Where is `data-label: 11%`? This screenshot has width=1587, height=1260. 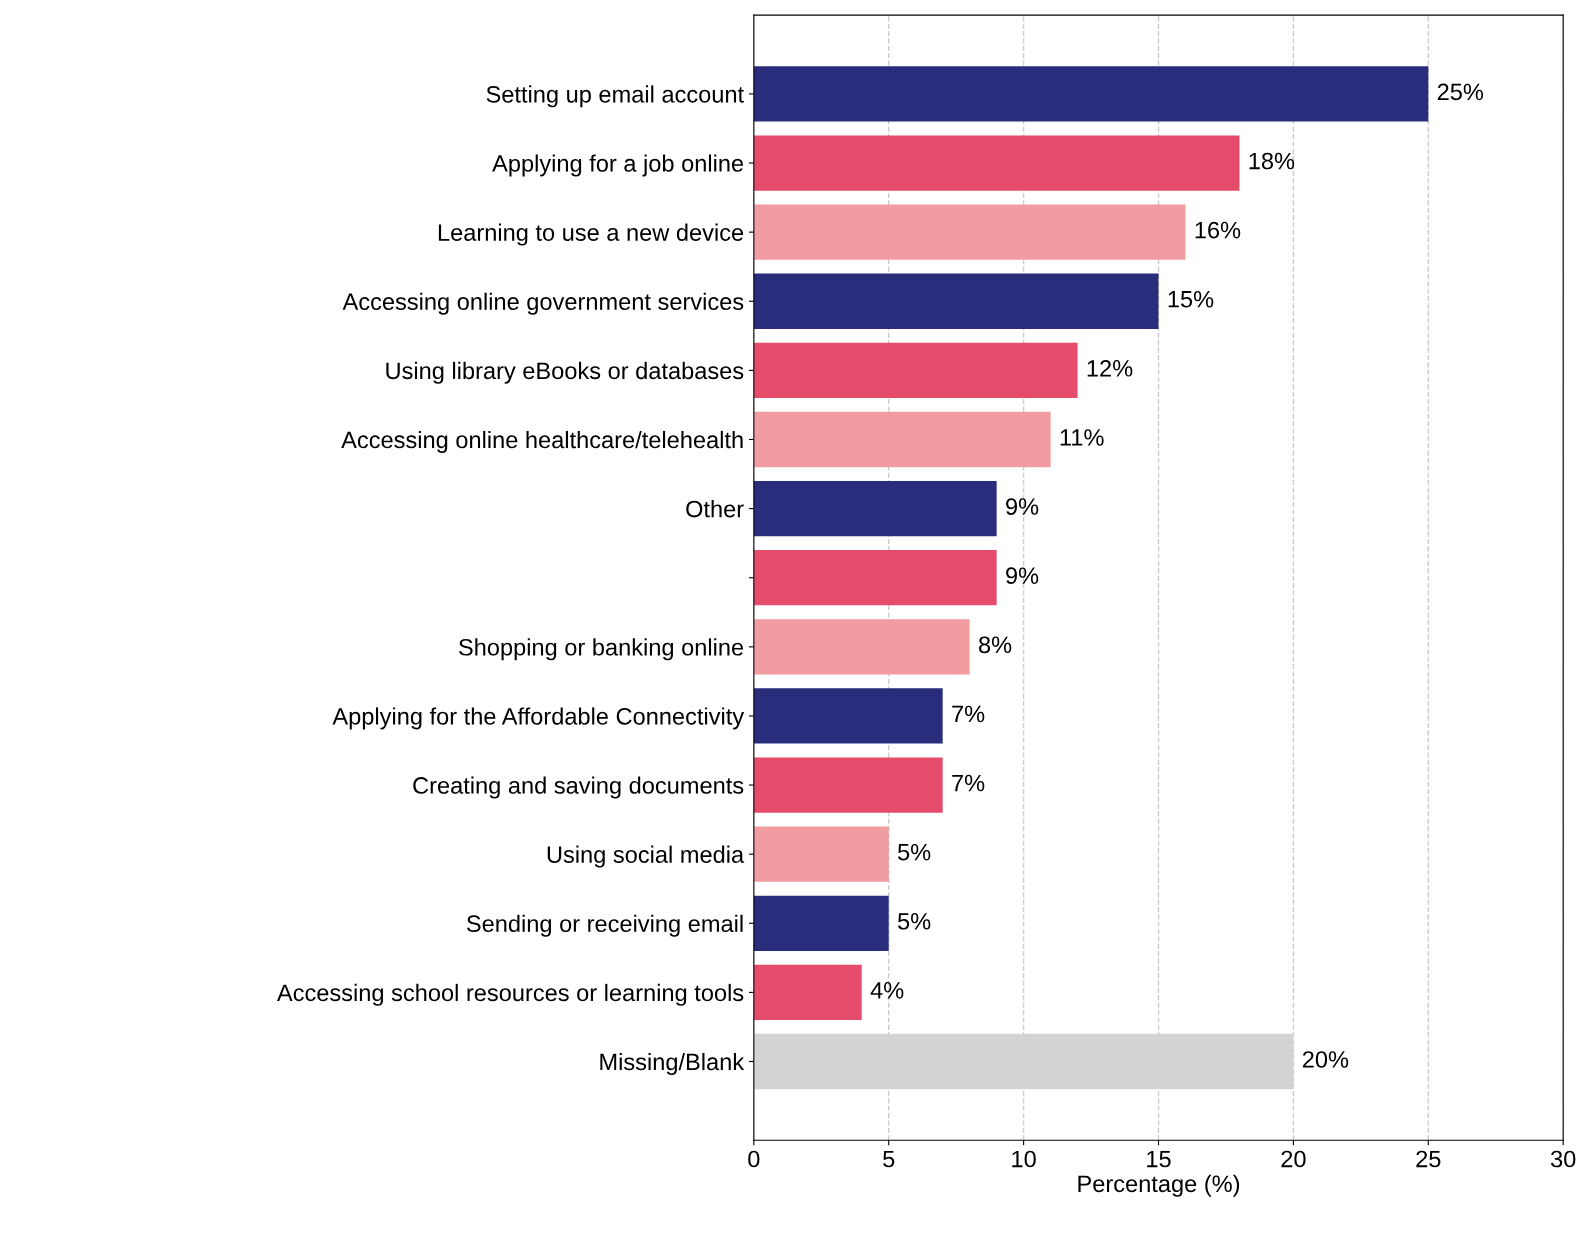 data-label: 11% is located at coordinates (1082, 437).